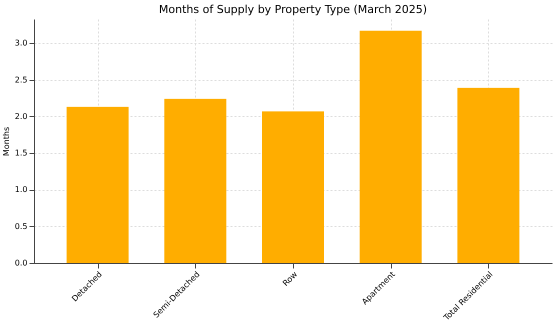 Image resolution: width=560 pixels, height=333 pixels. I want to click on y-tick-label: 0.0, so click(21, 263).